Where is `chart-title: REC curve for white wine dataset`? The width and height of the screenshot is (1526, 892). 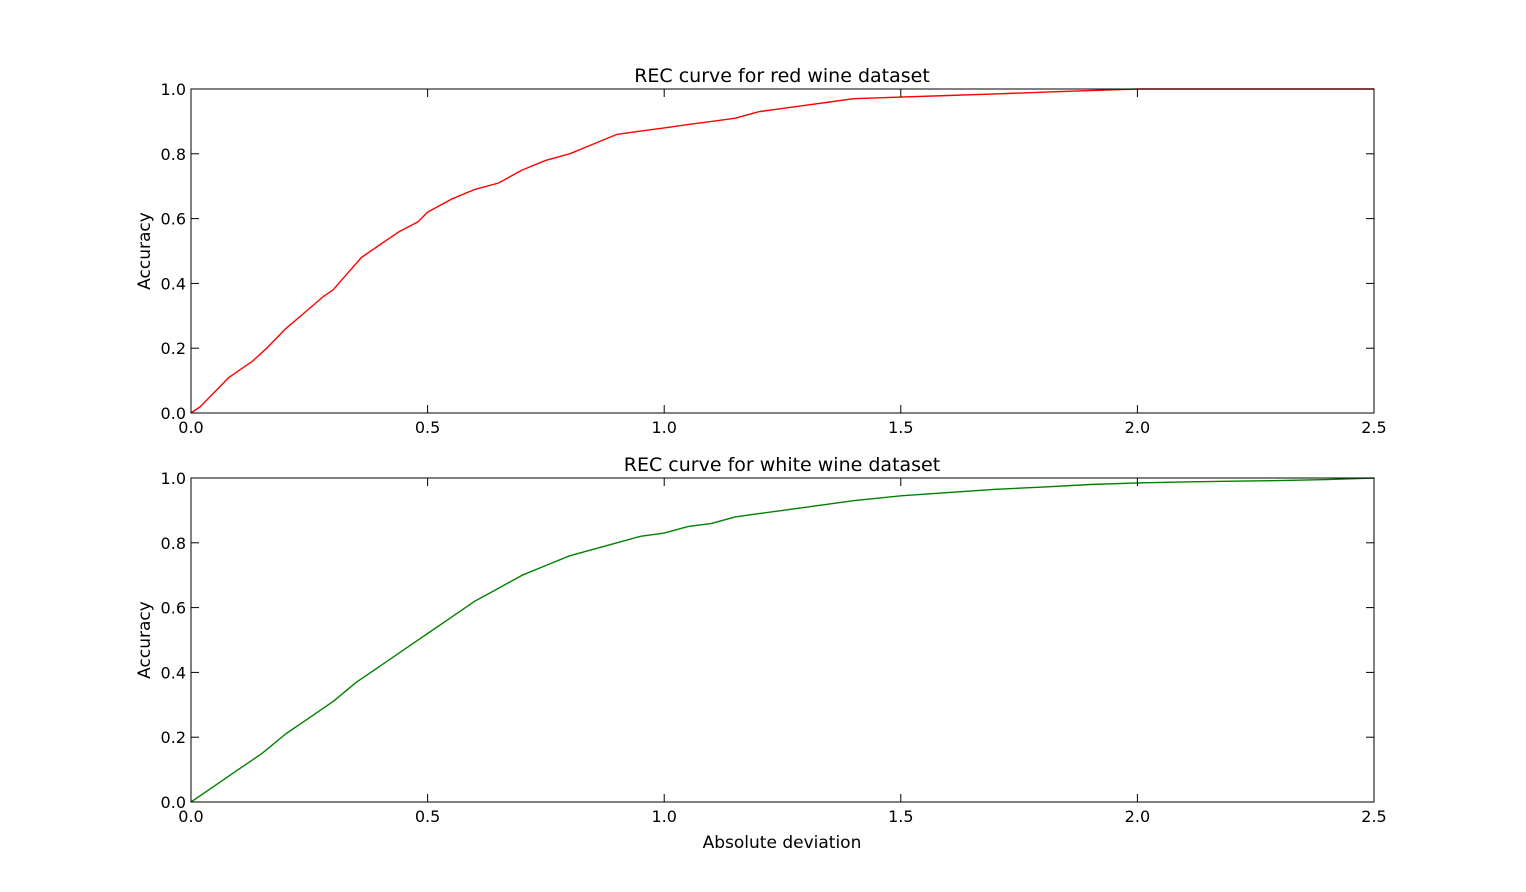
chart-title: REC curve for white wine dataset is located at coordinates (782, 465).